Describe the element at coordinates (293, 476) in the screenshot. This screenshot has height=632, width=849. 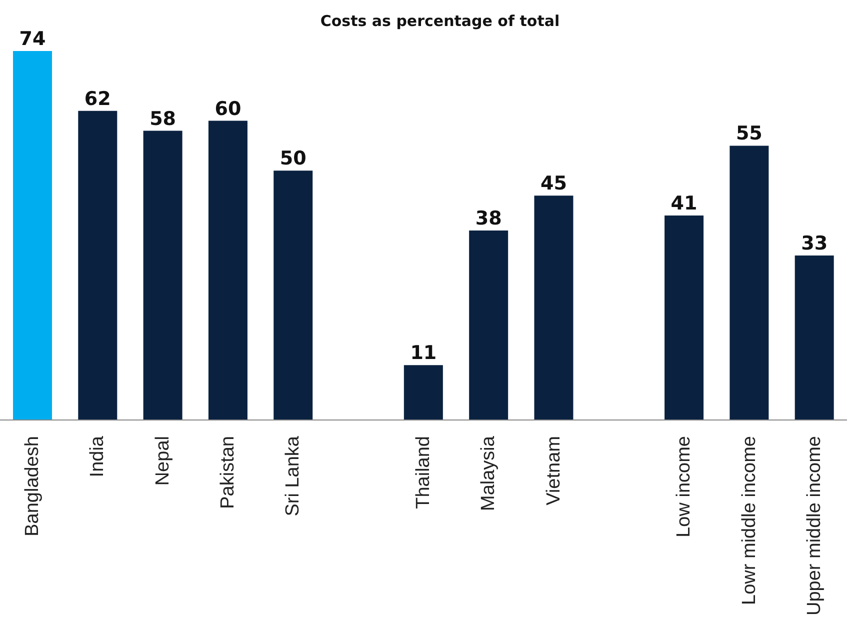
I see `x-tick-label: Sri Lanka` at that location.